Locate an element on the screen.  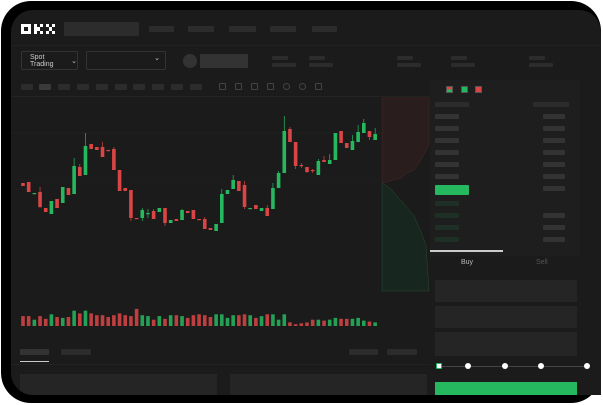
bottom-tab-history is located at coordinates (76, 352).